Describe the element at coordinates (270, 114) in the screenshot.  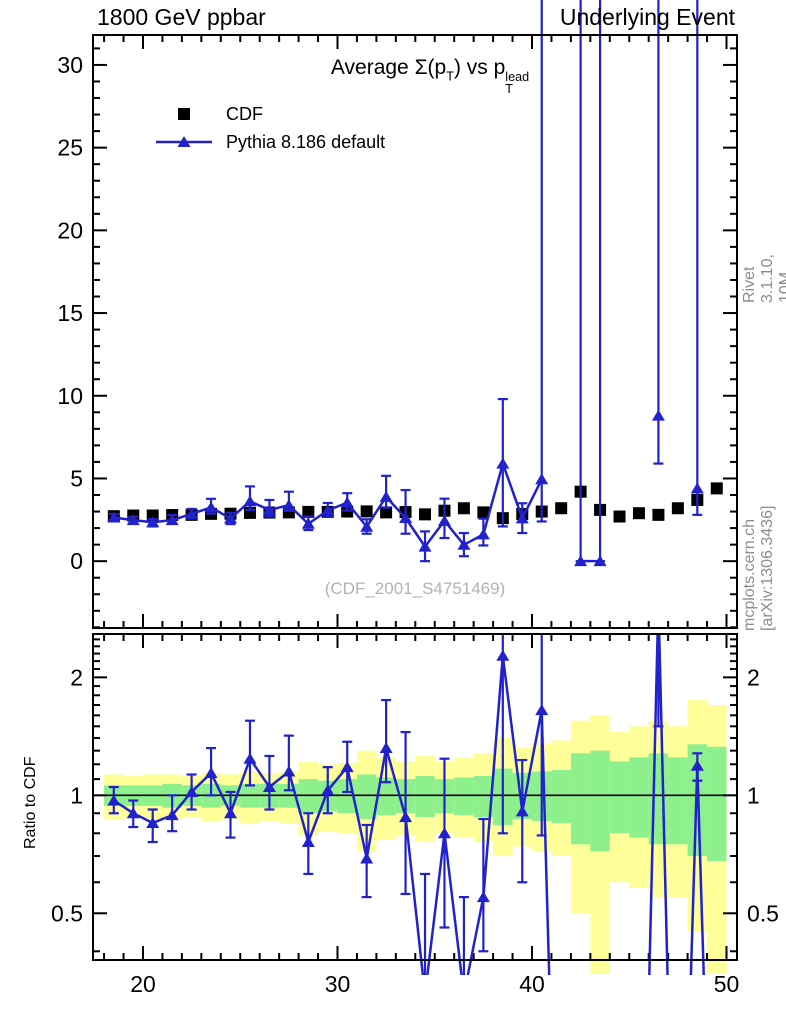
I see `legend-item-cdf: CDF` at that location.